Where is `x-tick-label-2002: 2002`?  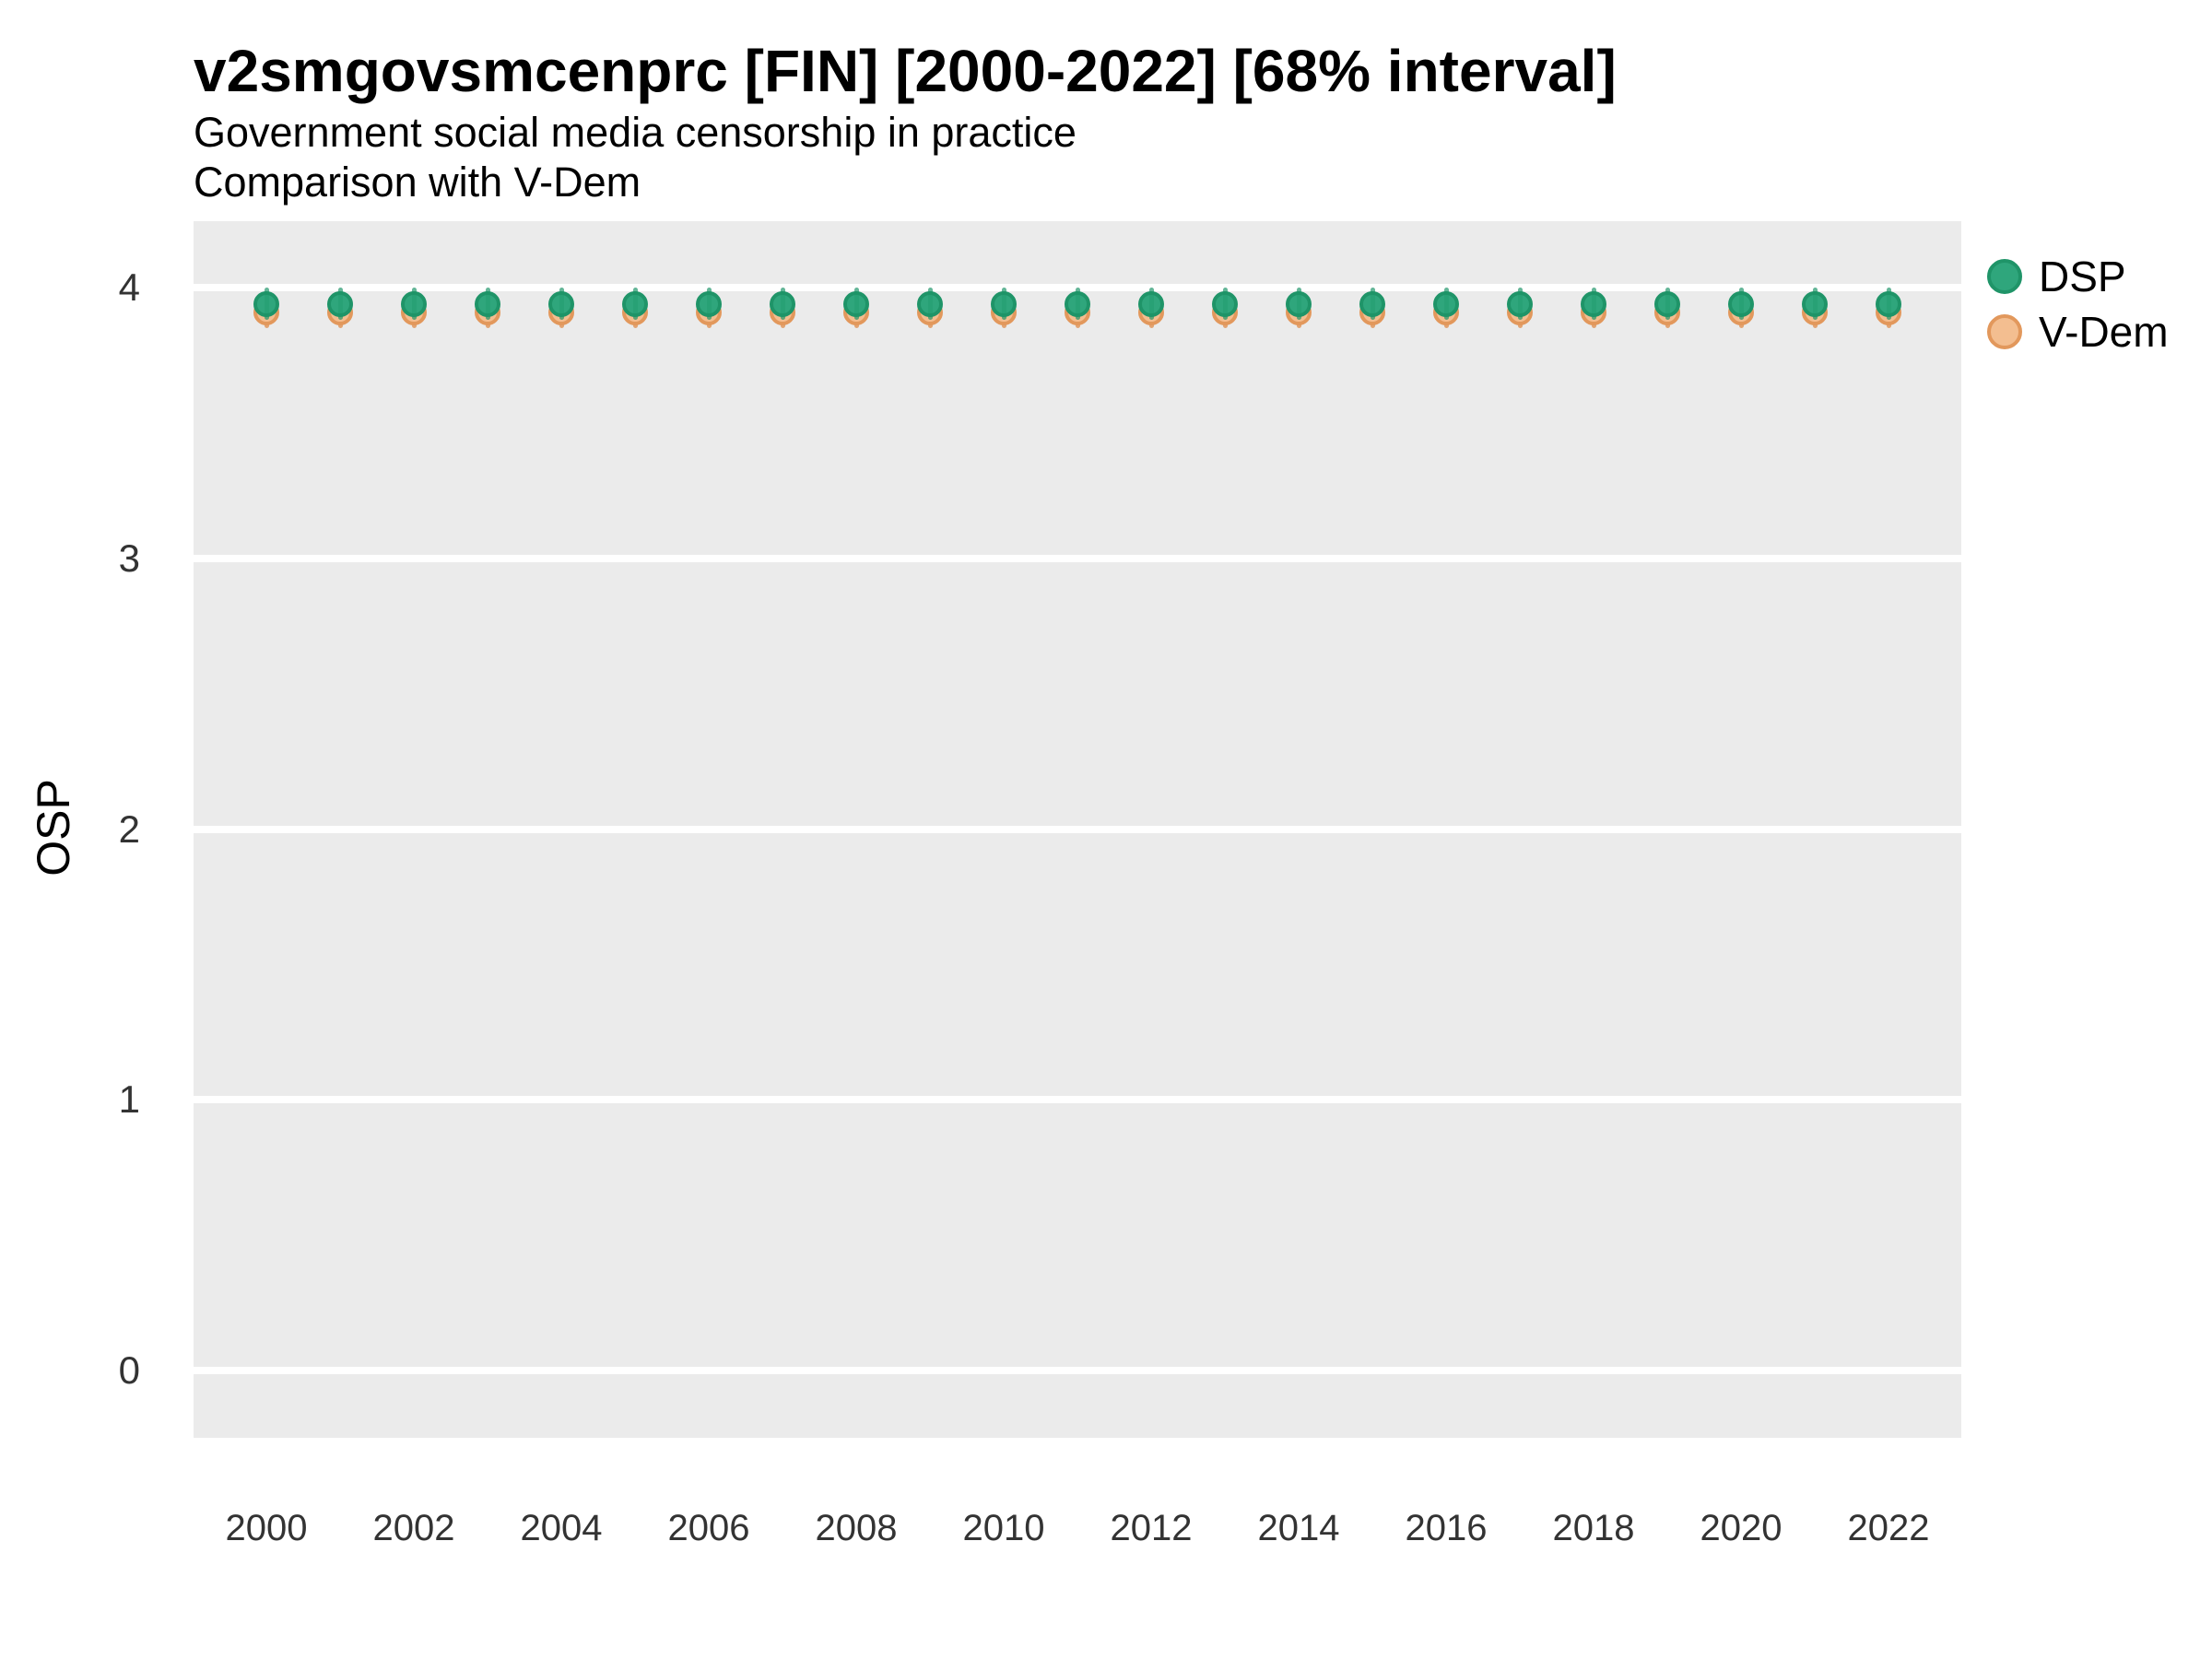
x-tick-label-2002: 2002 is located at coordinates (413, 1528).